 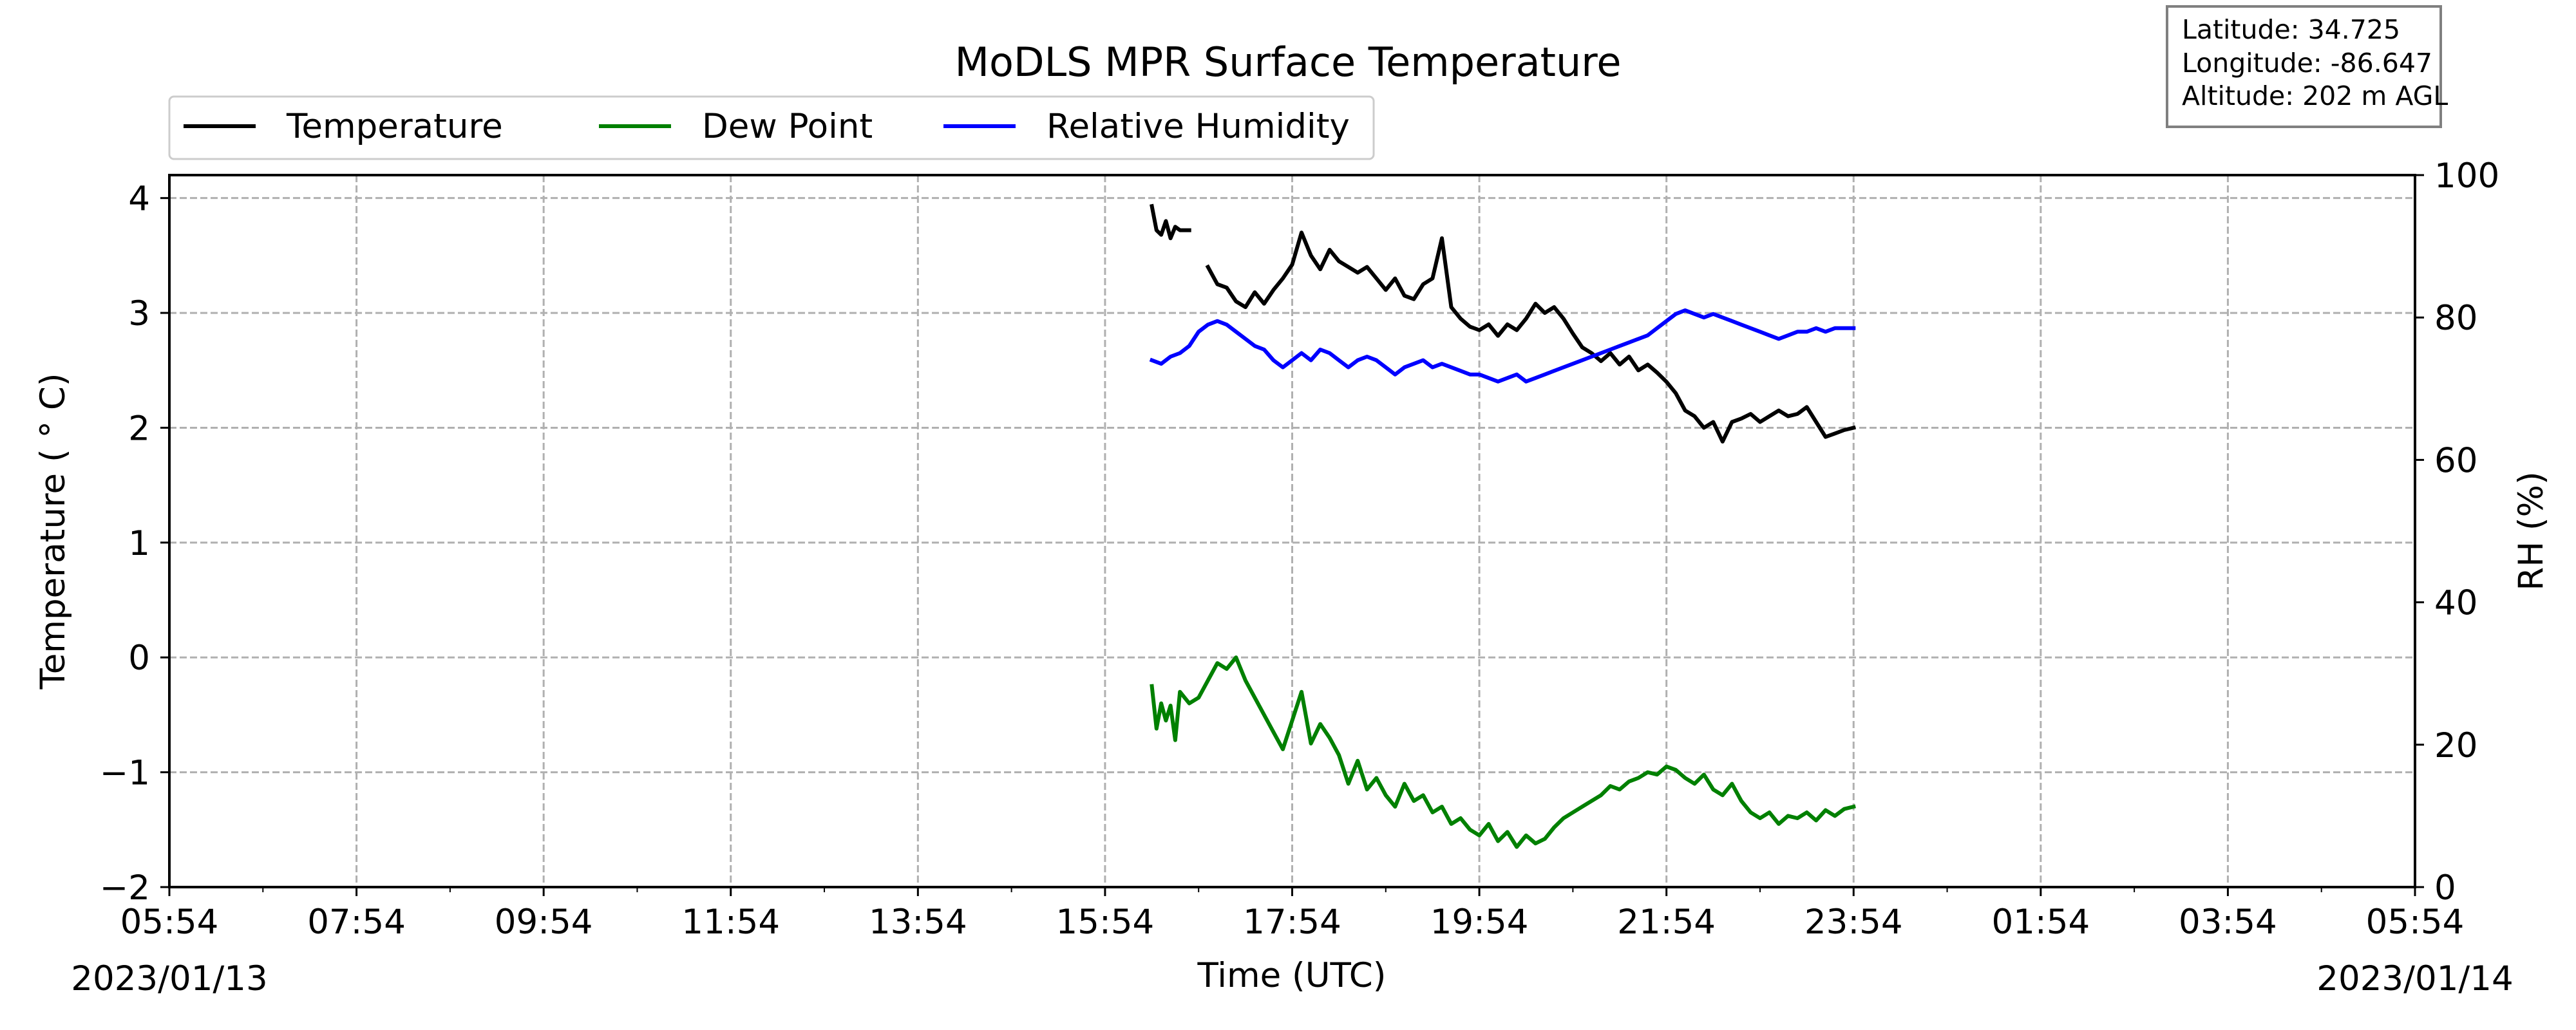 What do you see at coordinates (1198, 126) in the screenshot?
I see `legend-label-relative-humidity: Relative Humidity` at bounding box center [1198, 126].